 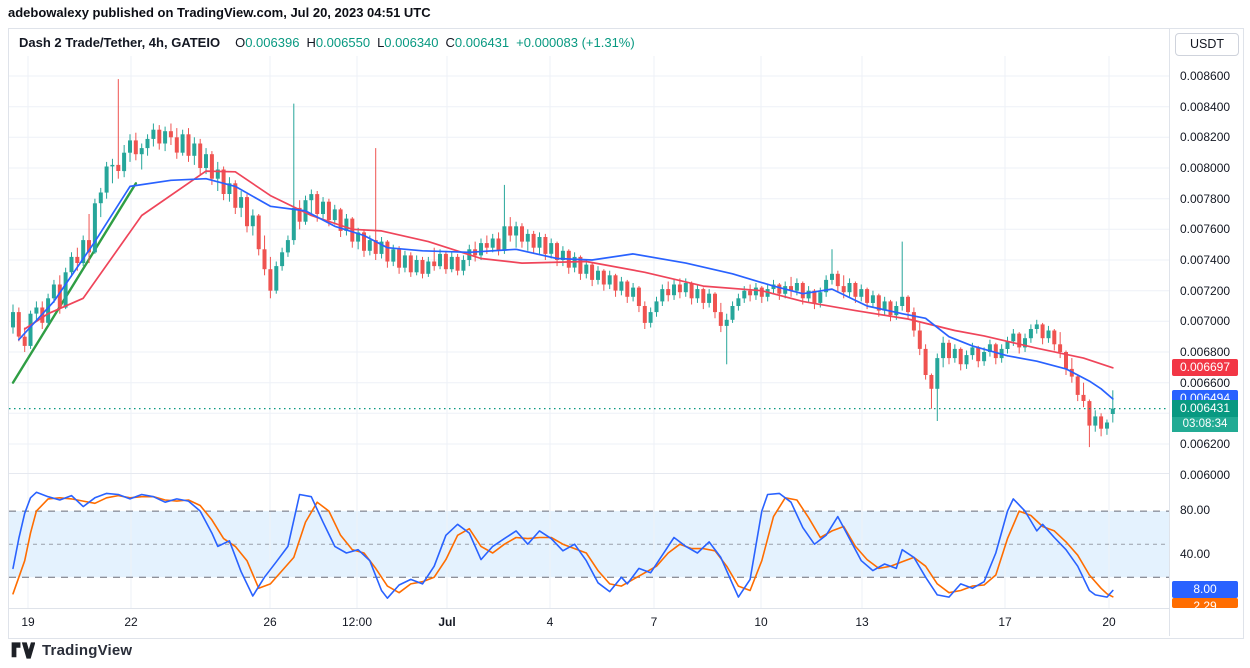 What do you see at coordinates (381, 42) in the screenshot?
I see `ohlc-label: L` at bounding box center [381, 42].